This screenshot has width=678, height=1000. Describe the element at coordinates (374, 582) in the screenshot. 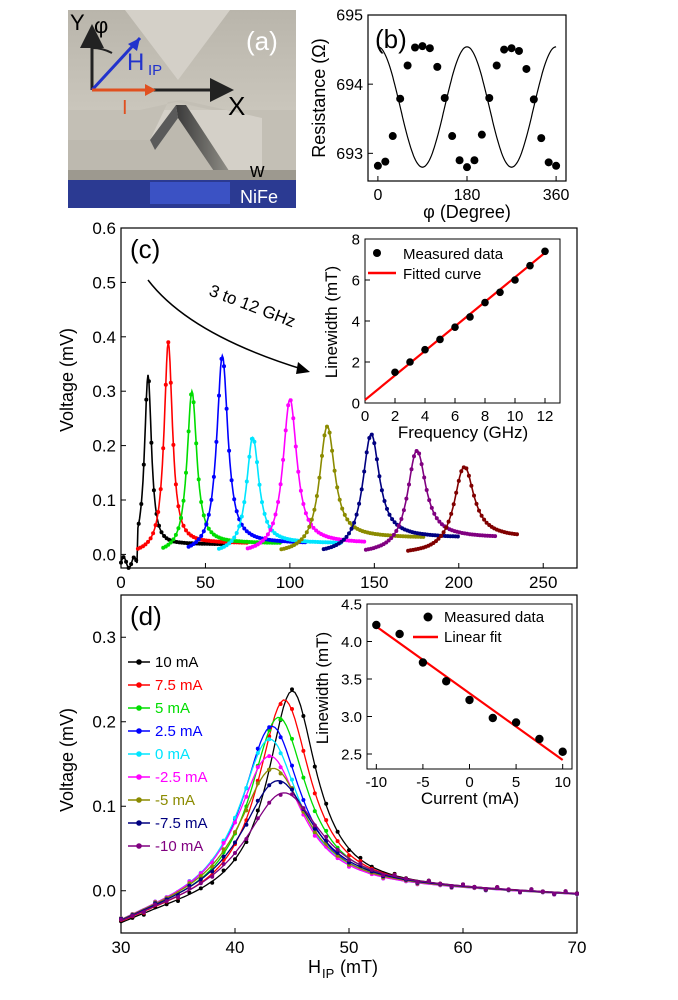

I see `panel-c-xtick-label-3: 150` at that location.